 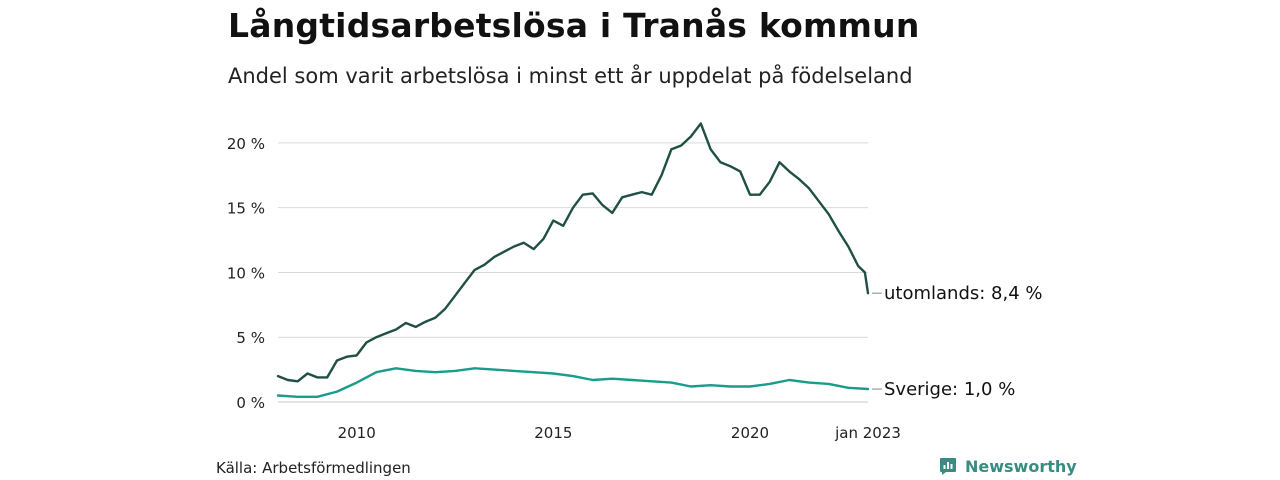 I want to click on newsworthy-logo-icon, so click(x=948, y=466).